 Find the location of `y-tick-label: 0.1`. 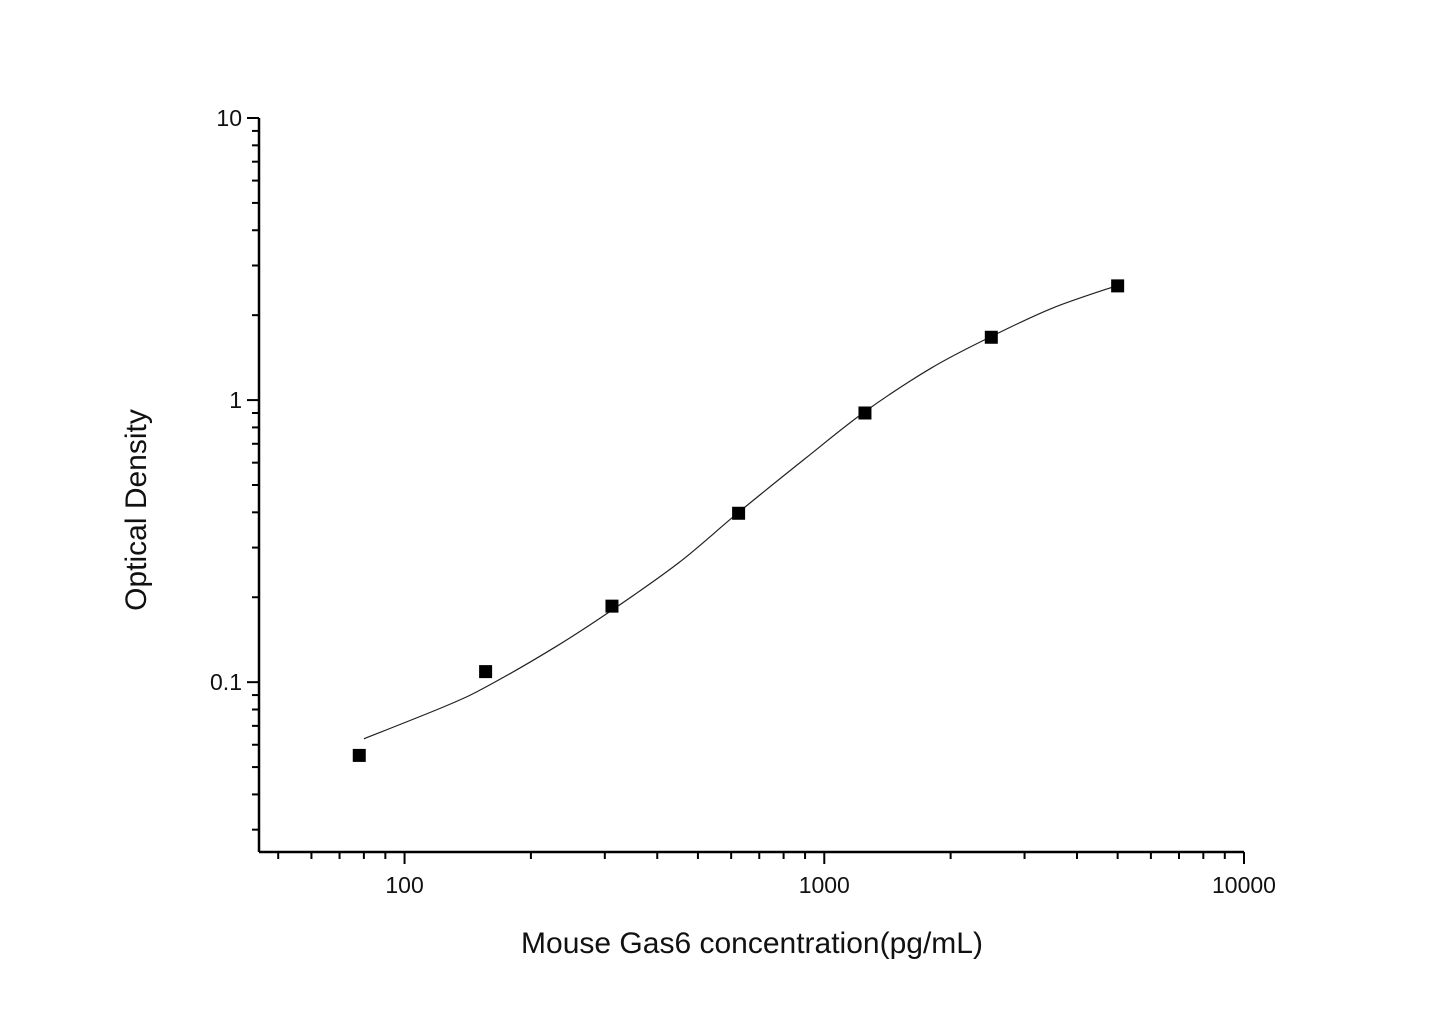

y-tick-label: 0.1 is located at coordinates (226, 682).